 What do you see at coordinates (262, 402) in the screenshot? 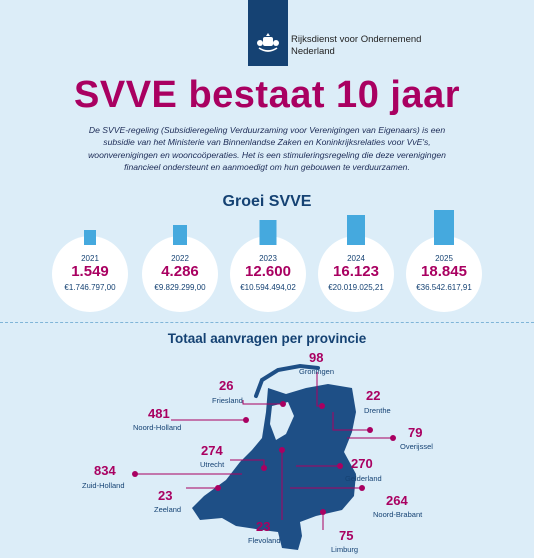
I see `leader-friesland` at bounding box center [262, 402].